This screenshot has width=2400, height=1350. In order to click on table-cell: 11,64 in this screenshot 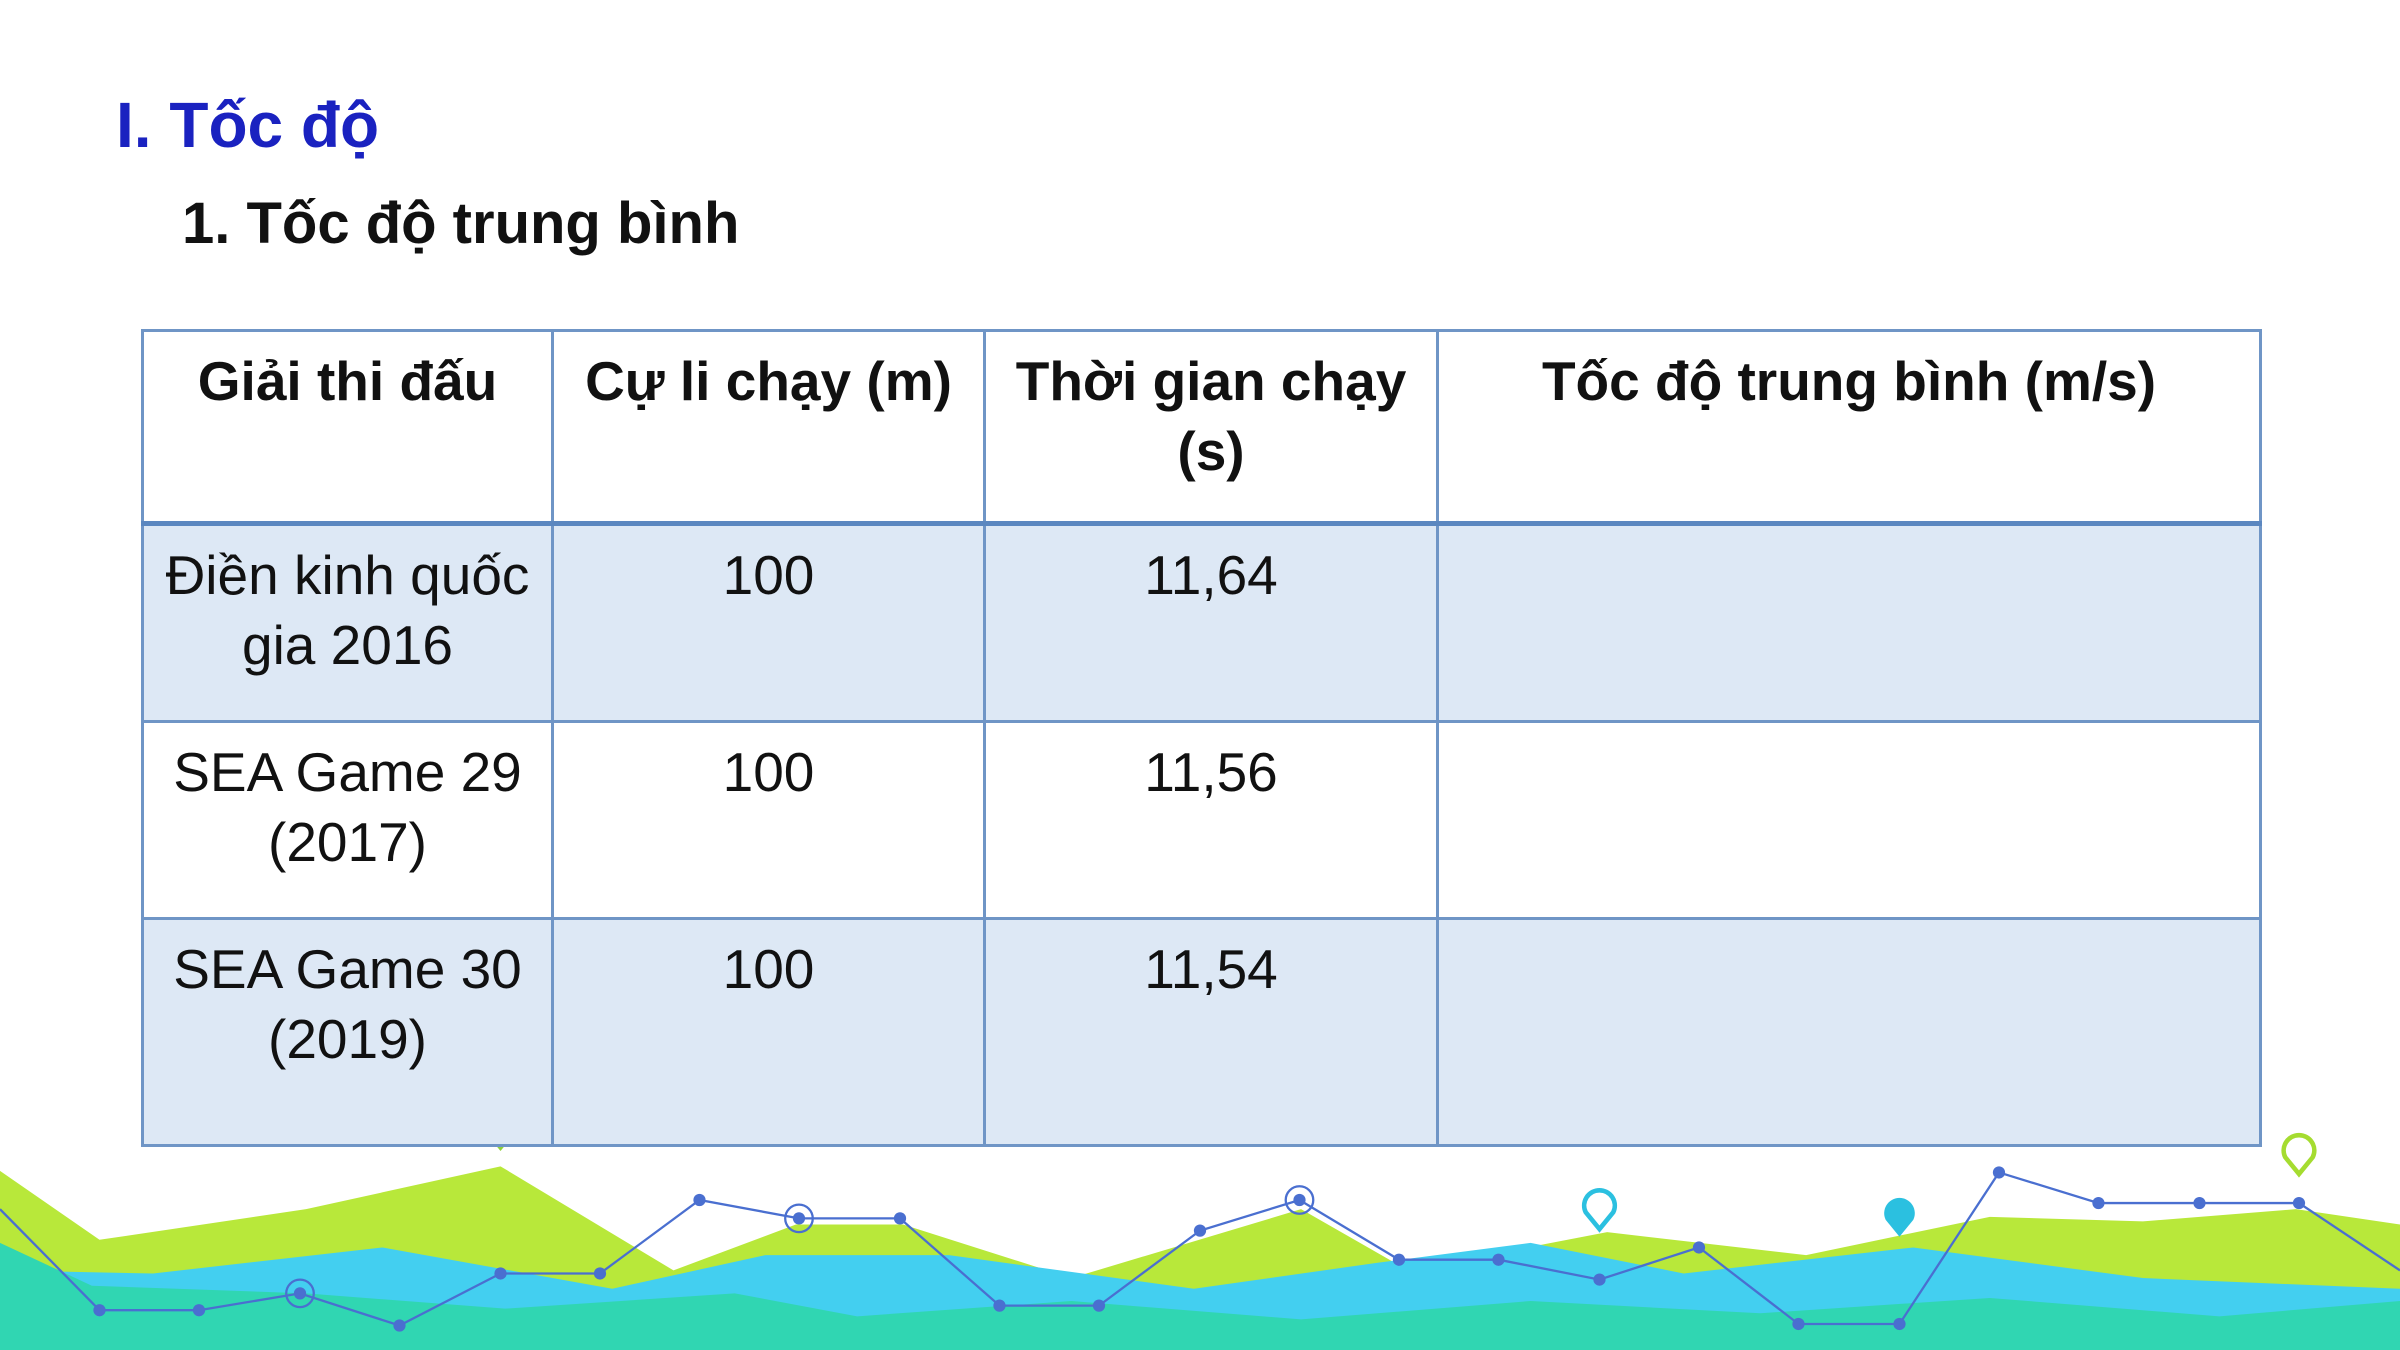, I will do `click(1211, 622)`.